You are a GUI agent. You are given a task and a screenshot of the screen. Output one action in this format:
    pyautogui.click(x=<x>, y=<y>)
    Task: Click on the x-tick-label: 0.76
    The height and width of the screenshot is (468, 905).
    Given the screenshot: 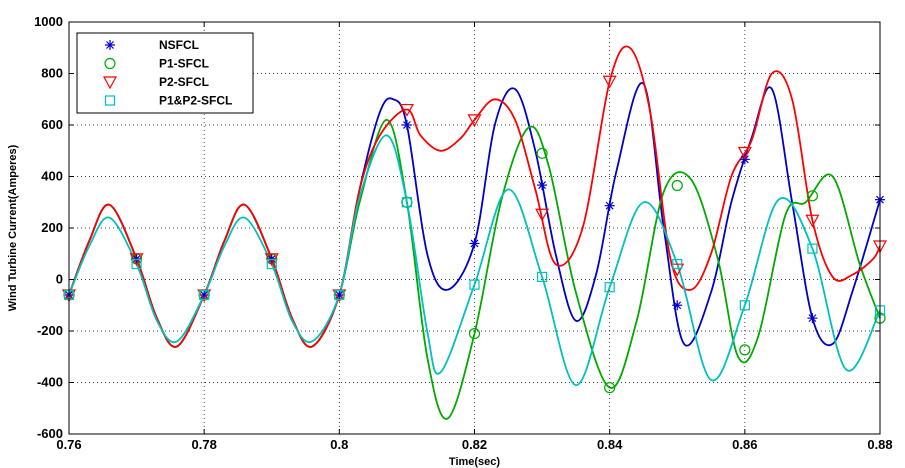 What is the action you would take?
    pyautogui.click(x=68, y=444)
    